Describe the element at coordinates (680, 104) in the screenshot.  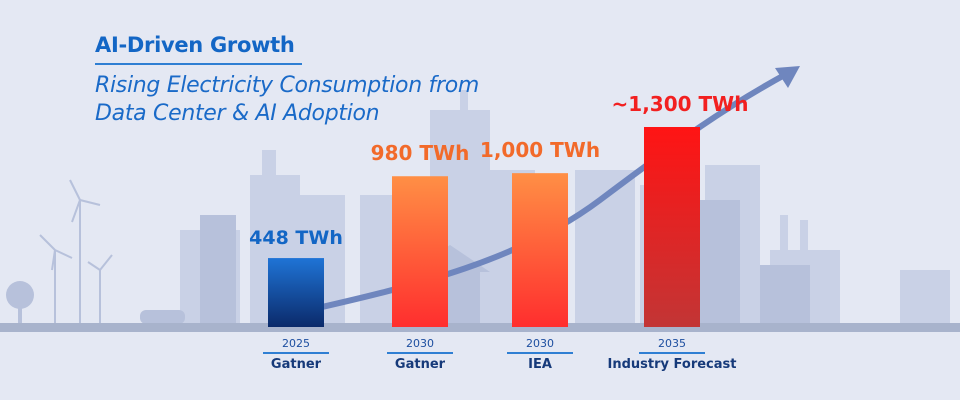
I see `data-label-3: ~1,300 TWh` at that location.